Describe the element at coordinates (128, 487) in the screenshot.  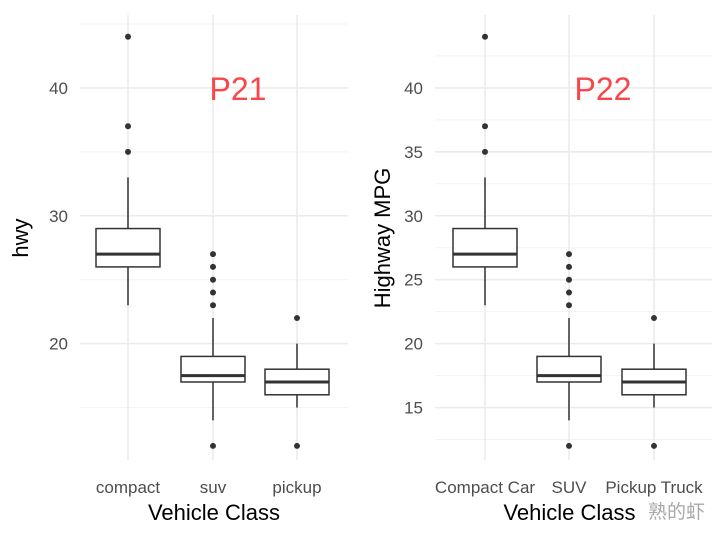
I see `x-tick-label: compact` at that location.